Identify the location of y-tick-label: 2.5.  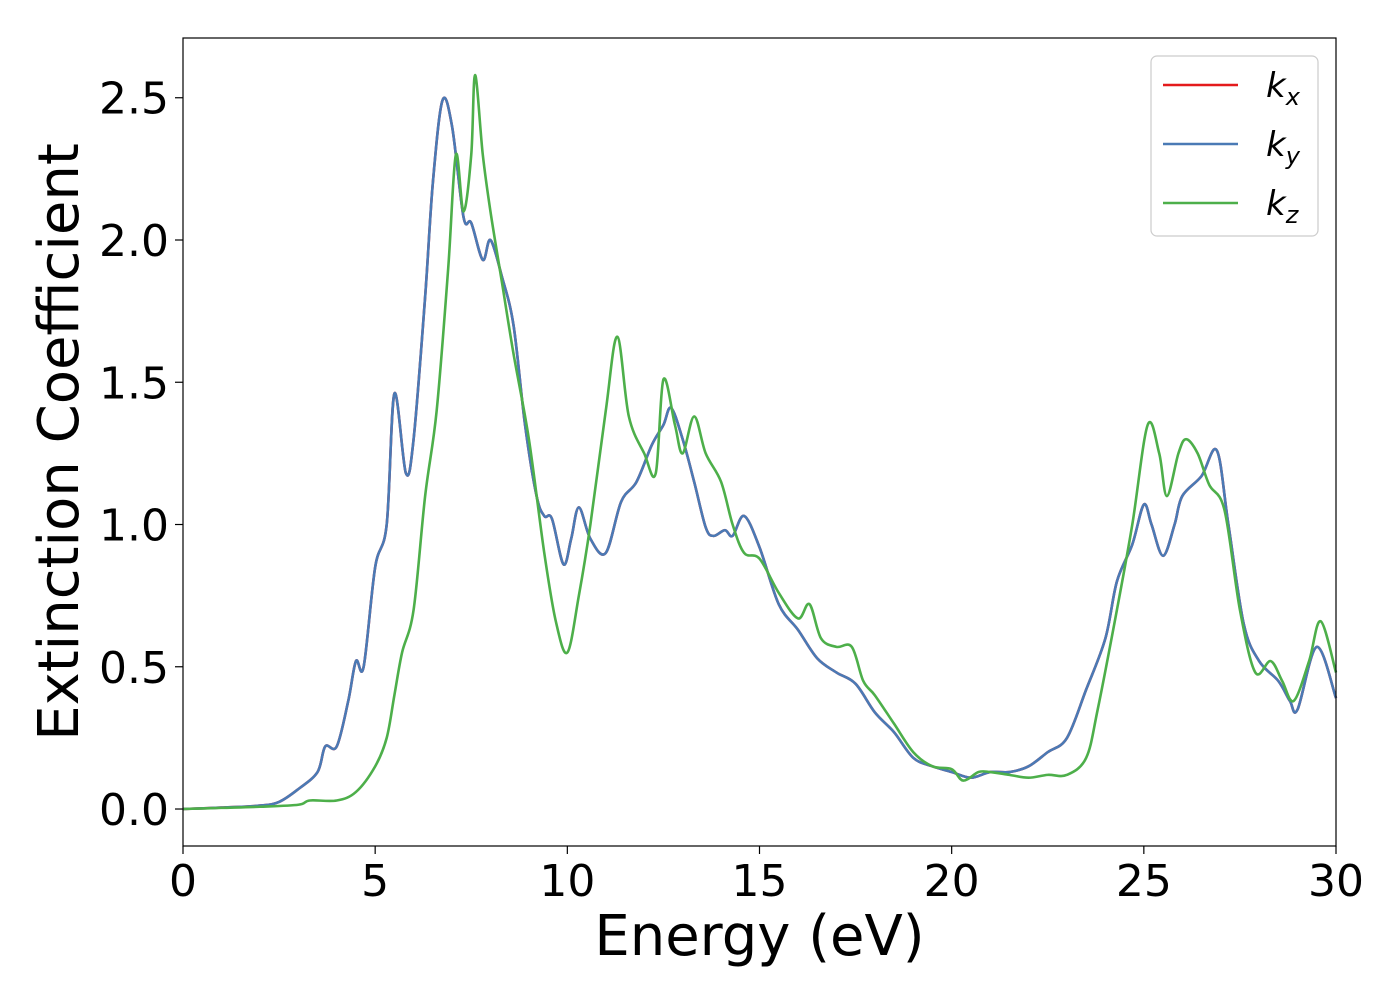
(134, 99).